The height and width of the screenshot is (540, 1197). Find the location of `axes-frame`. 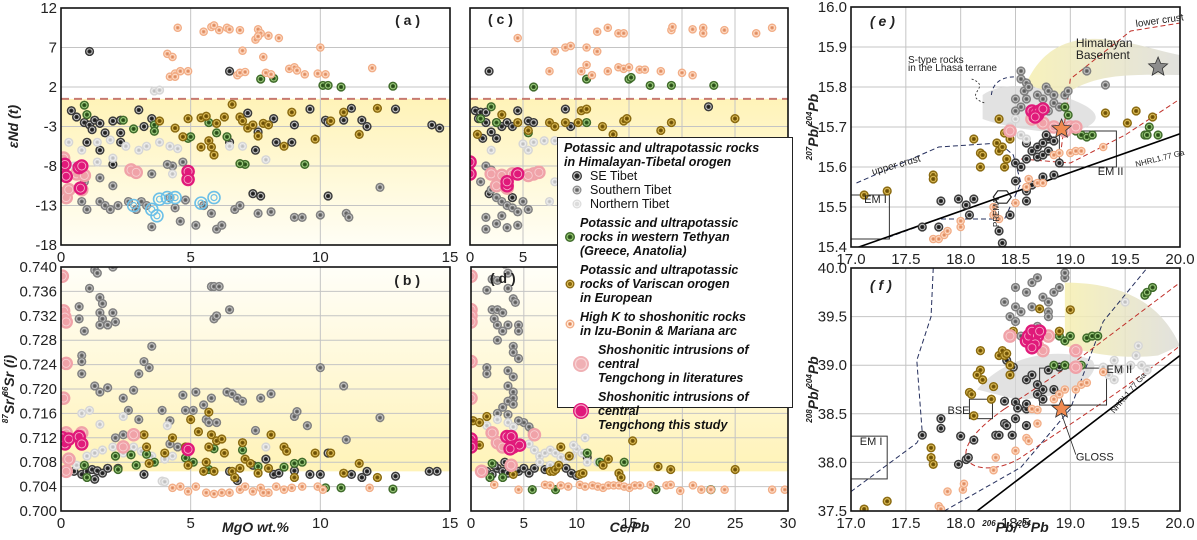

axes-frame is located at coordinates (255, 389).